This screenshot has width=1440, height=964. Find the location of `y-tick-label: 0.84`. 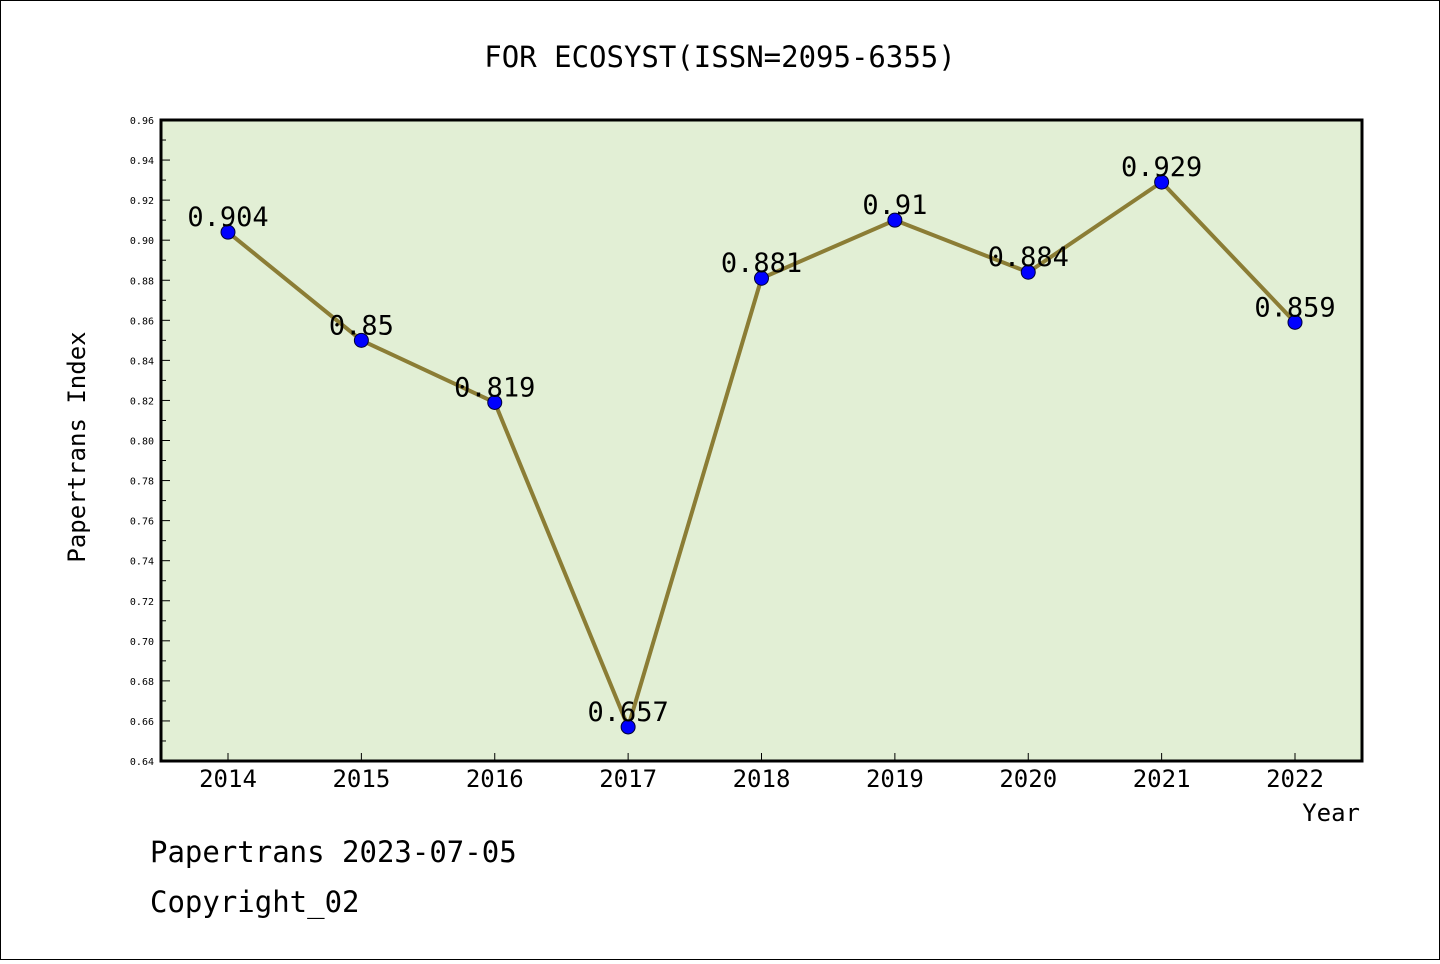

y-tick-label: 0.84 is located at coordinates (142, 361).